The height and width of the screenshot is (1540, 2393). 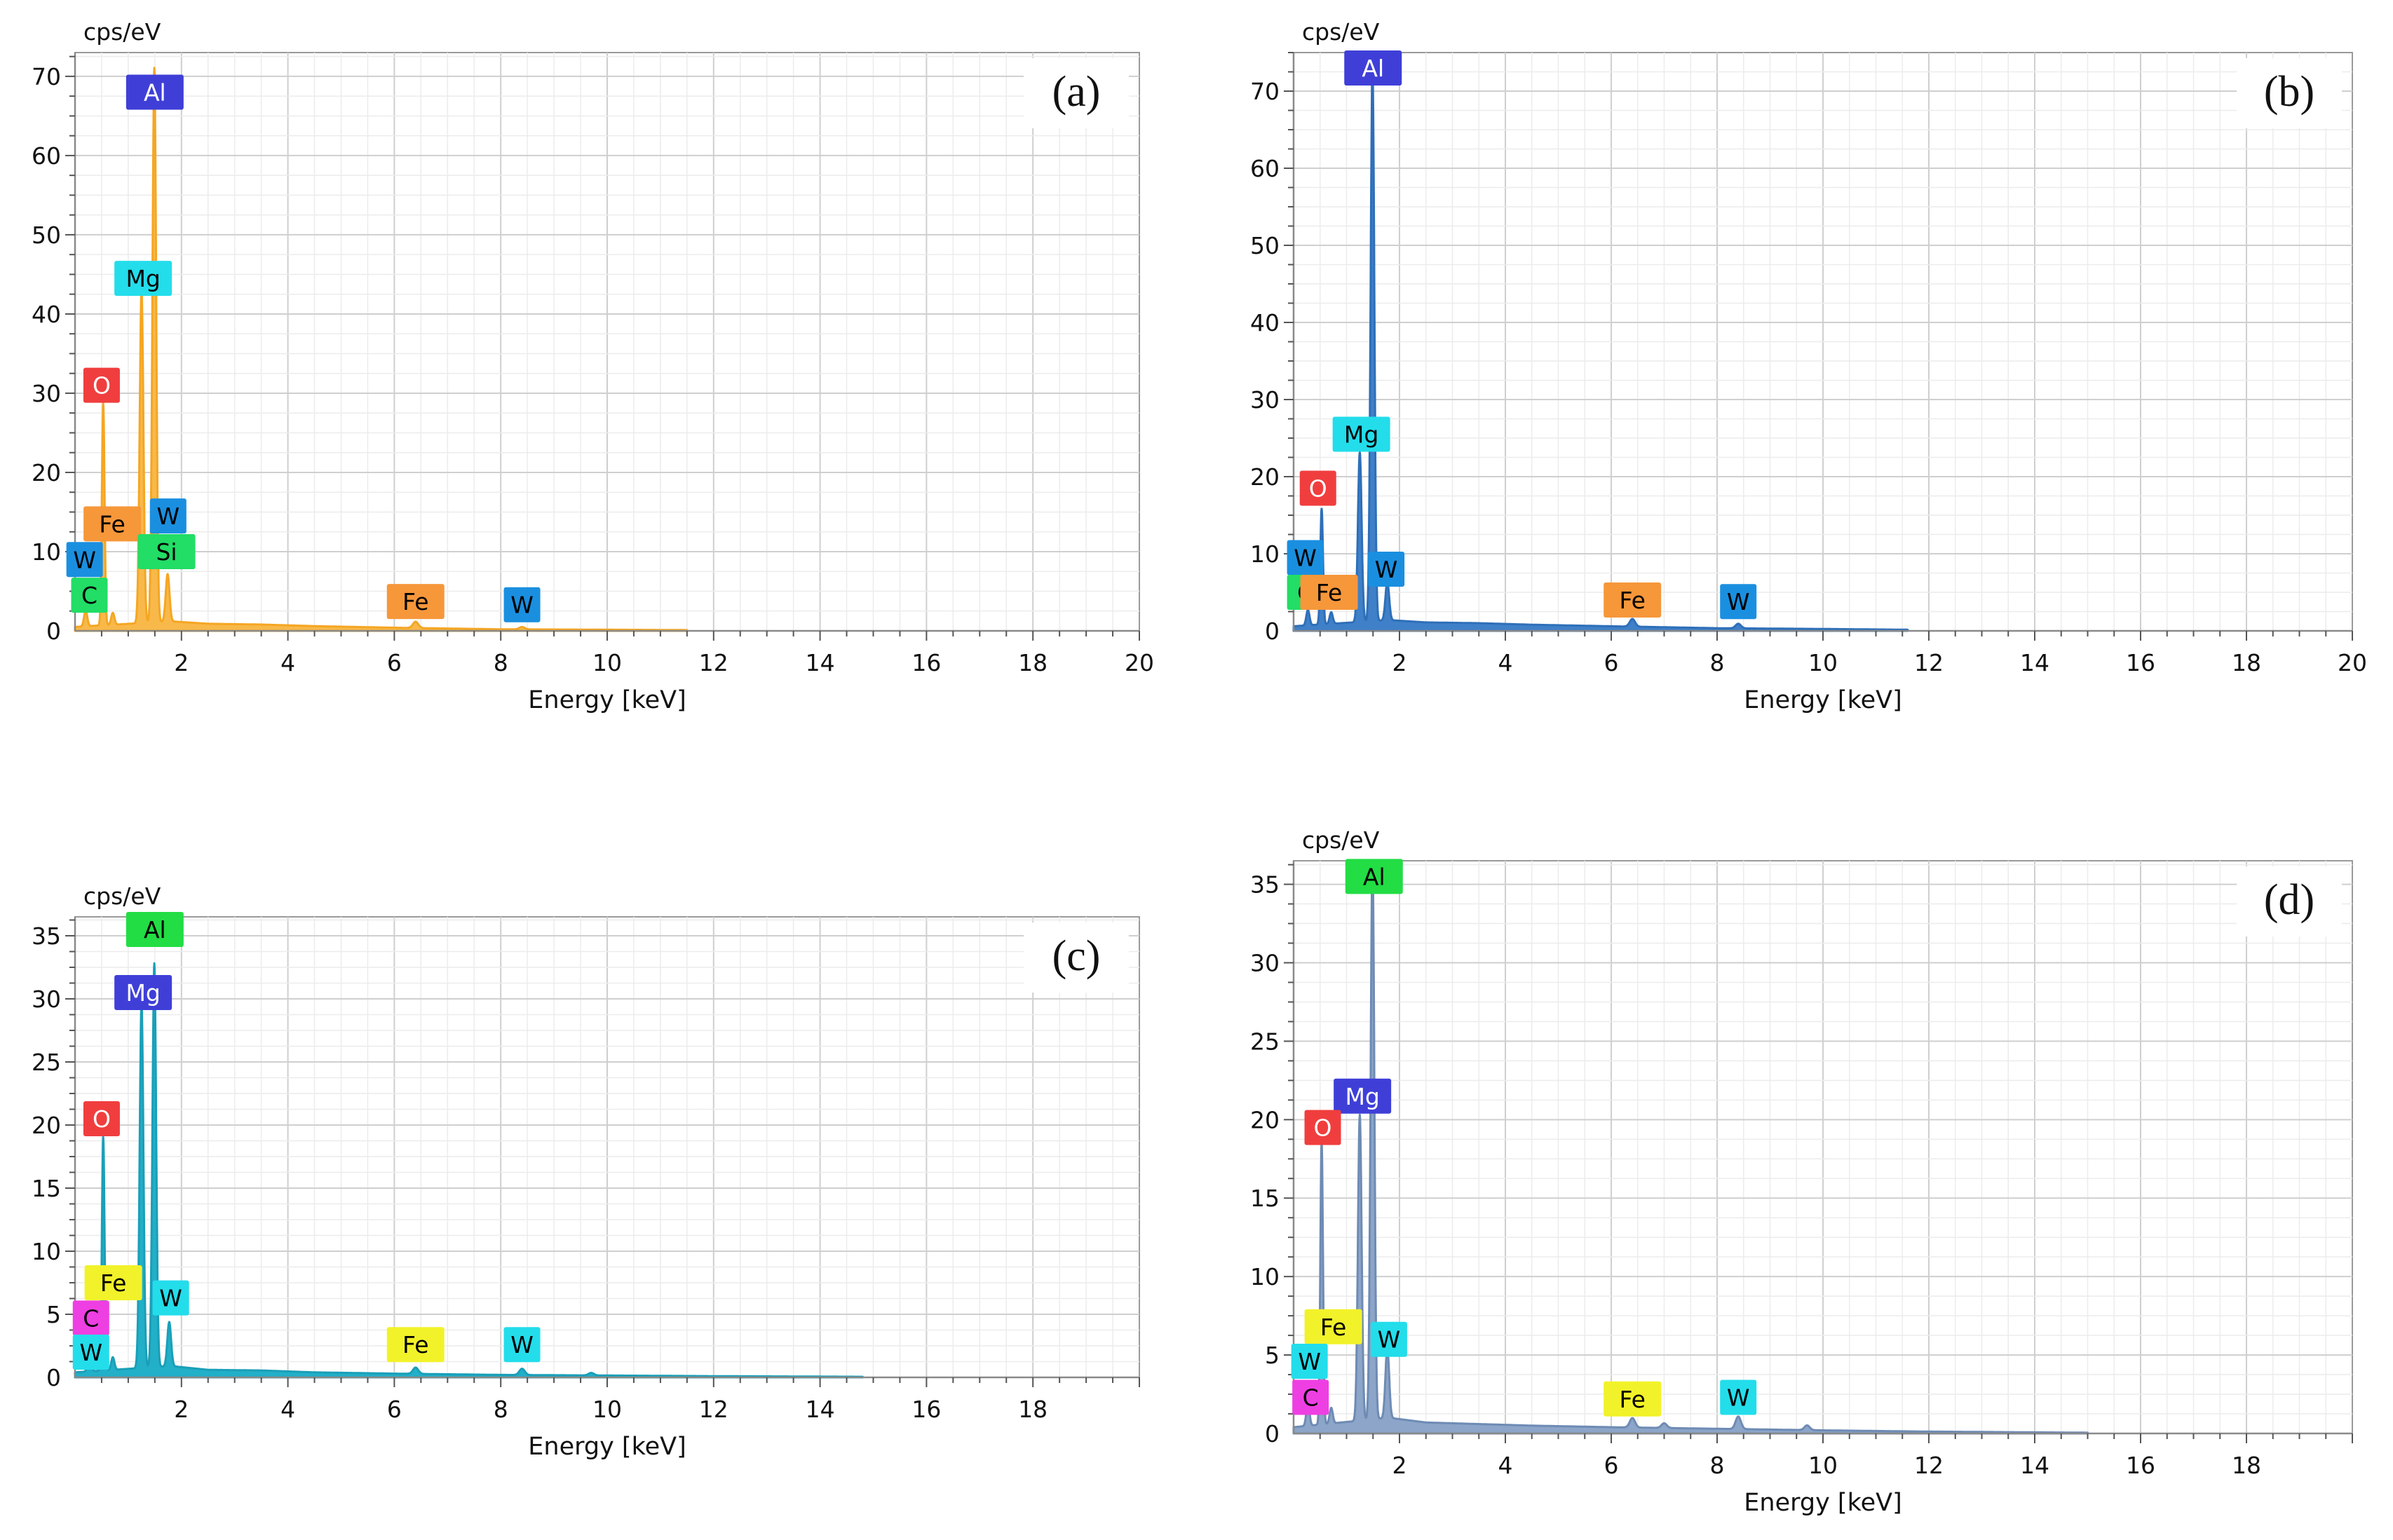 I want to click on y-tick-label: 0, so click(x=1272, y=1433).